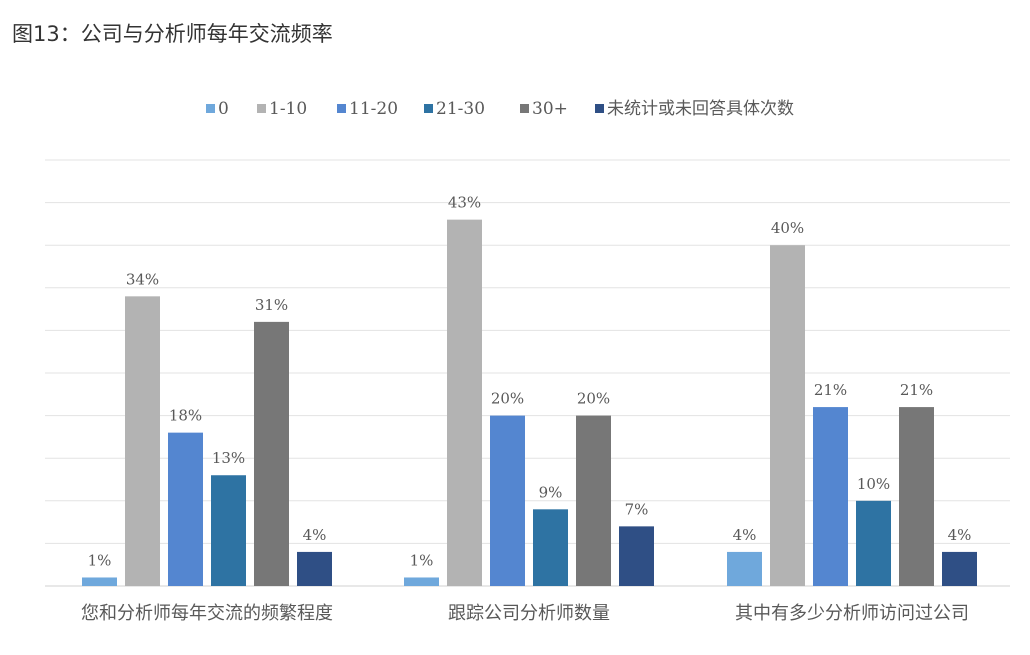  What do you see at coordinates (637, 509) in the screenshot?
I see `data-label: 7%` at bounding box center [637, 509].